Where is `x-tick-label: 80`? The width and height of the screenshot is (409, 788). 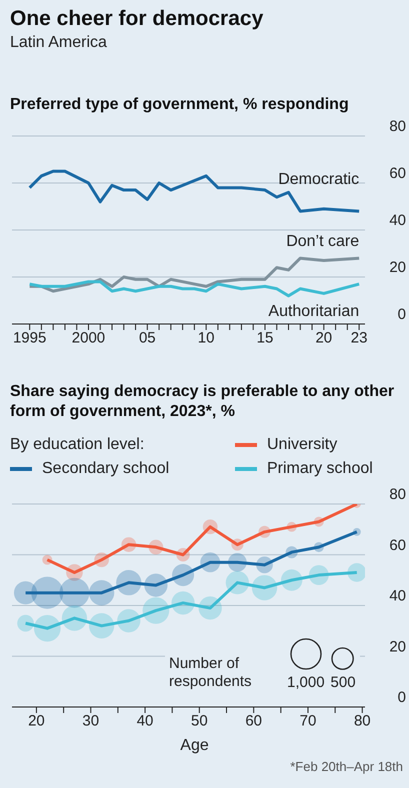
x-tick-label: 80 is located at coordinates (362, 721).